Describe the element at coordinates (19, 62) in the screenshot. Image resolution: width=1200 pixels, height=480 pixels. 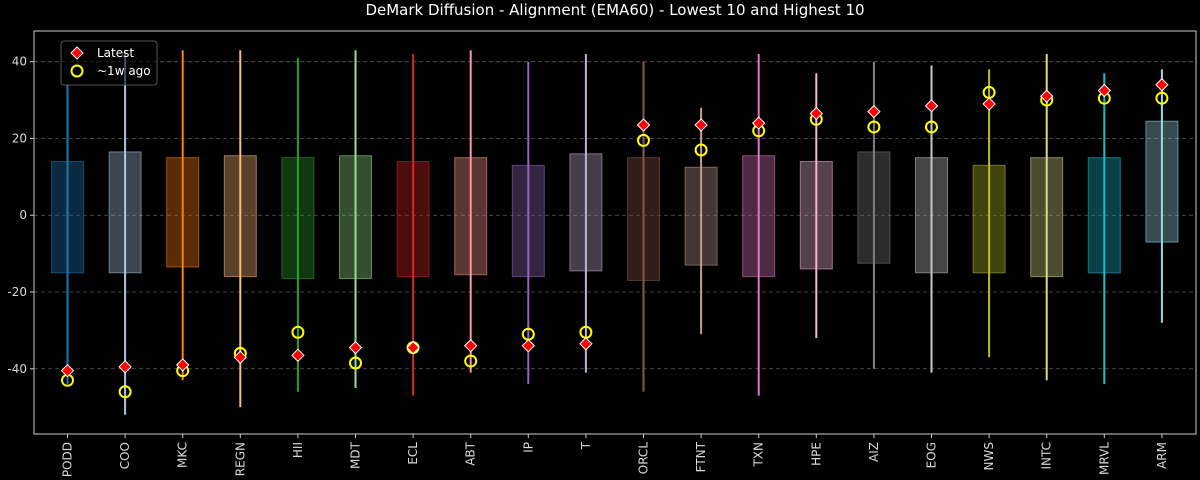
I see `y-tick-label: 40` at that location.